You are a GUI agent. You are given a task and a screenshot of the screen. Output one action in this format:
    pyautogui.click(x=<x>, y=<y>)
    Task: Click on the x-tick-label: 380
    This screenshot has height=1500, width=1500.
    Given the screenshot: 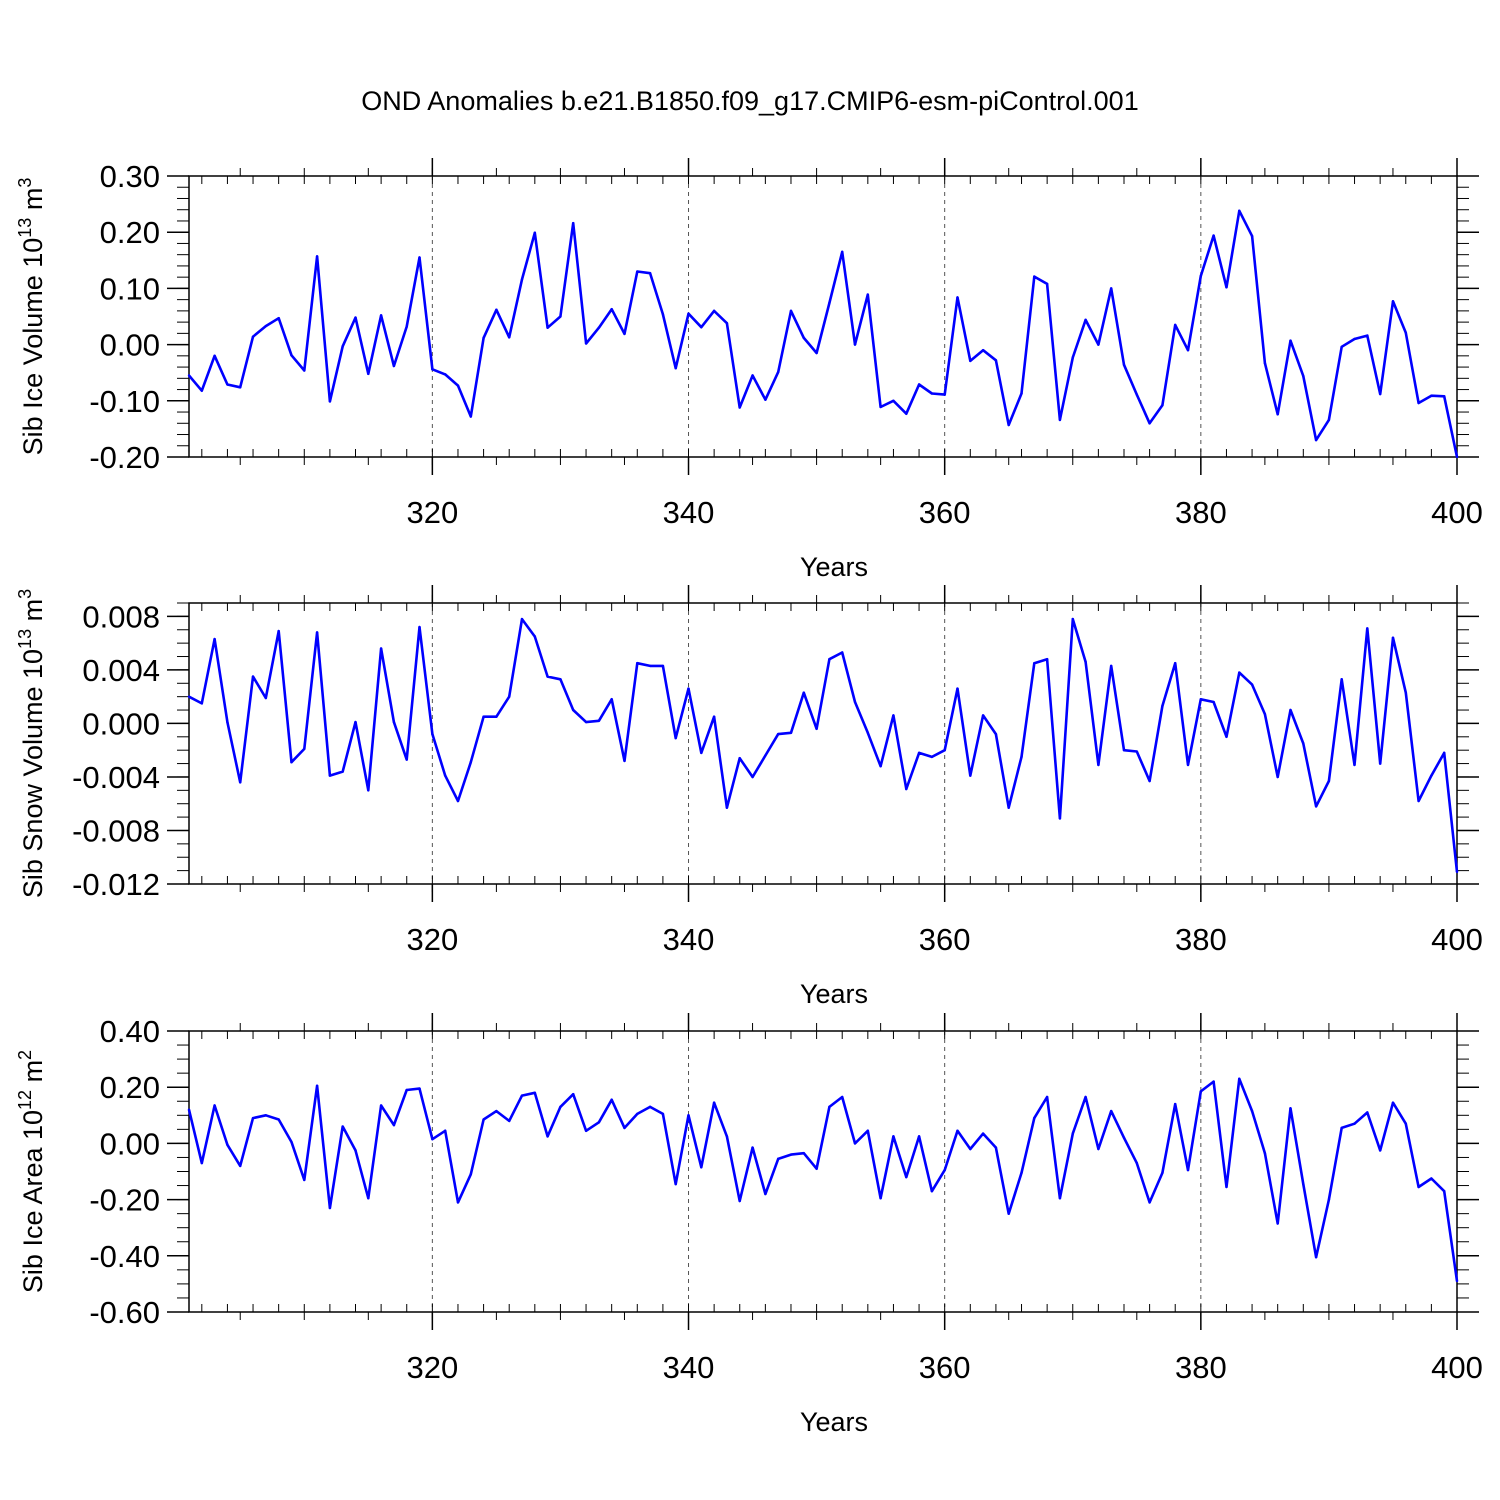 What is the action you would take?
    pyautogui.click(x=1201, y=512)
    